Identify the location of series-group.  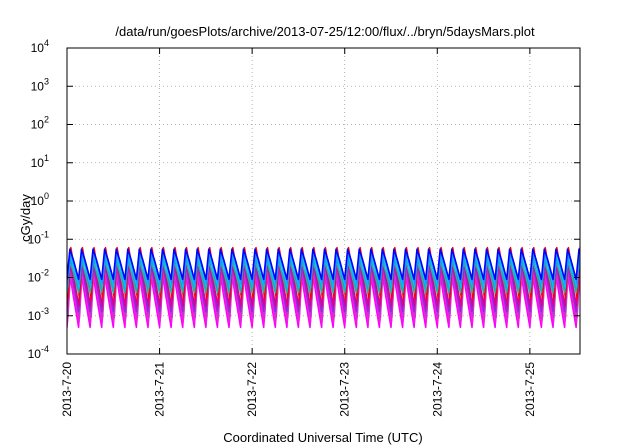
(323, 287).